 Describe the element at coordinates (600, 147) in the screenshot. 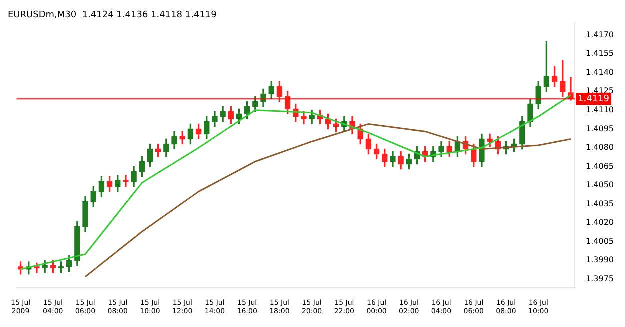

I see `y-tick-label: 1.4080` at that location.